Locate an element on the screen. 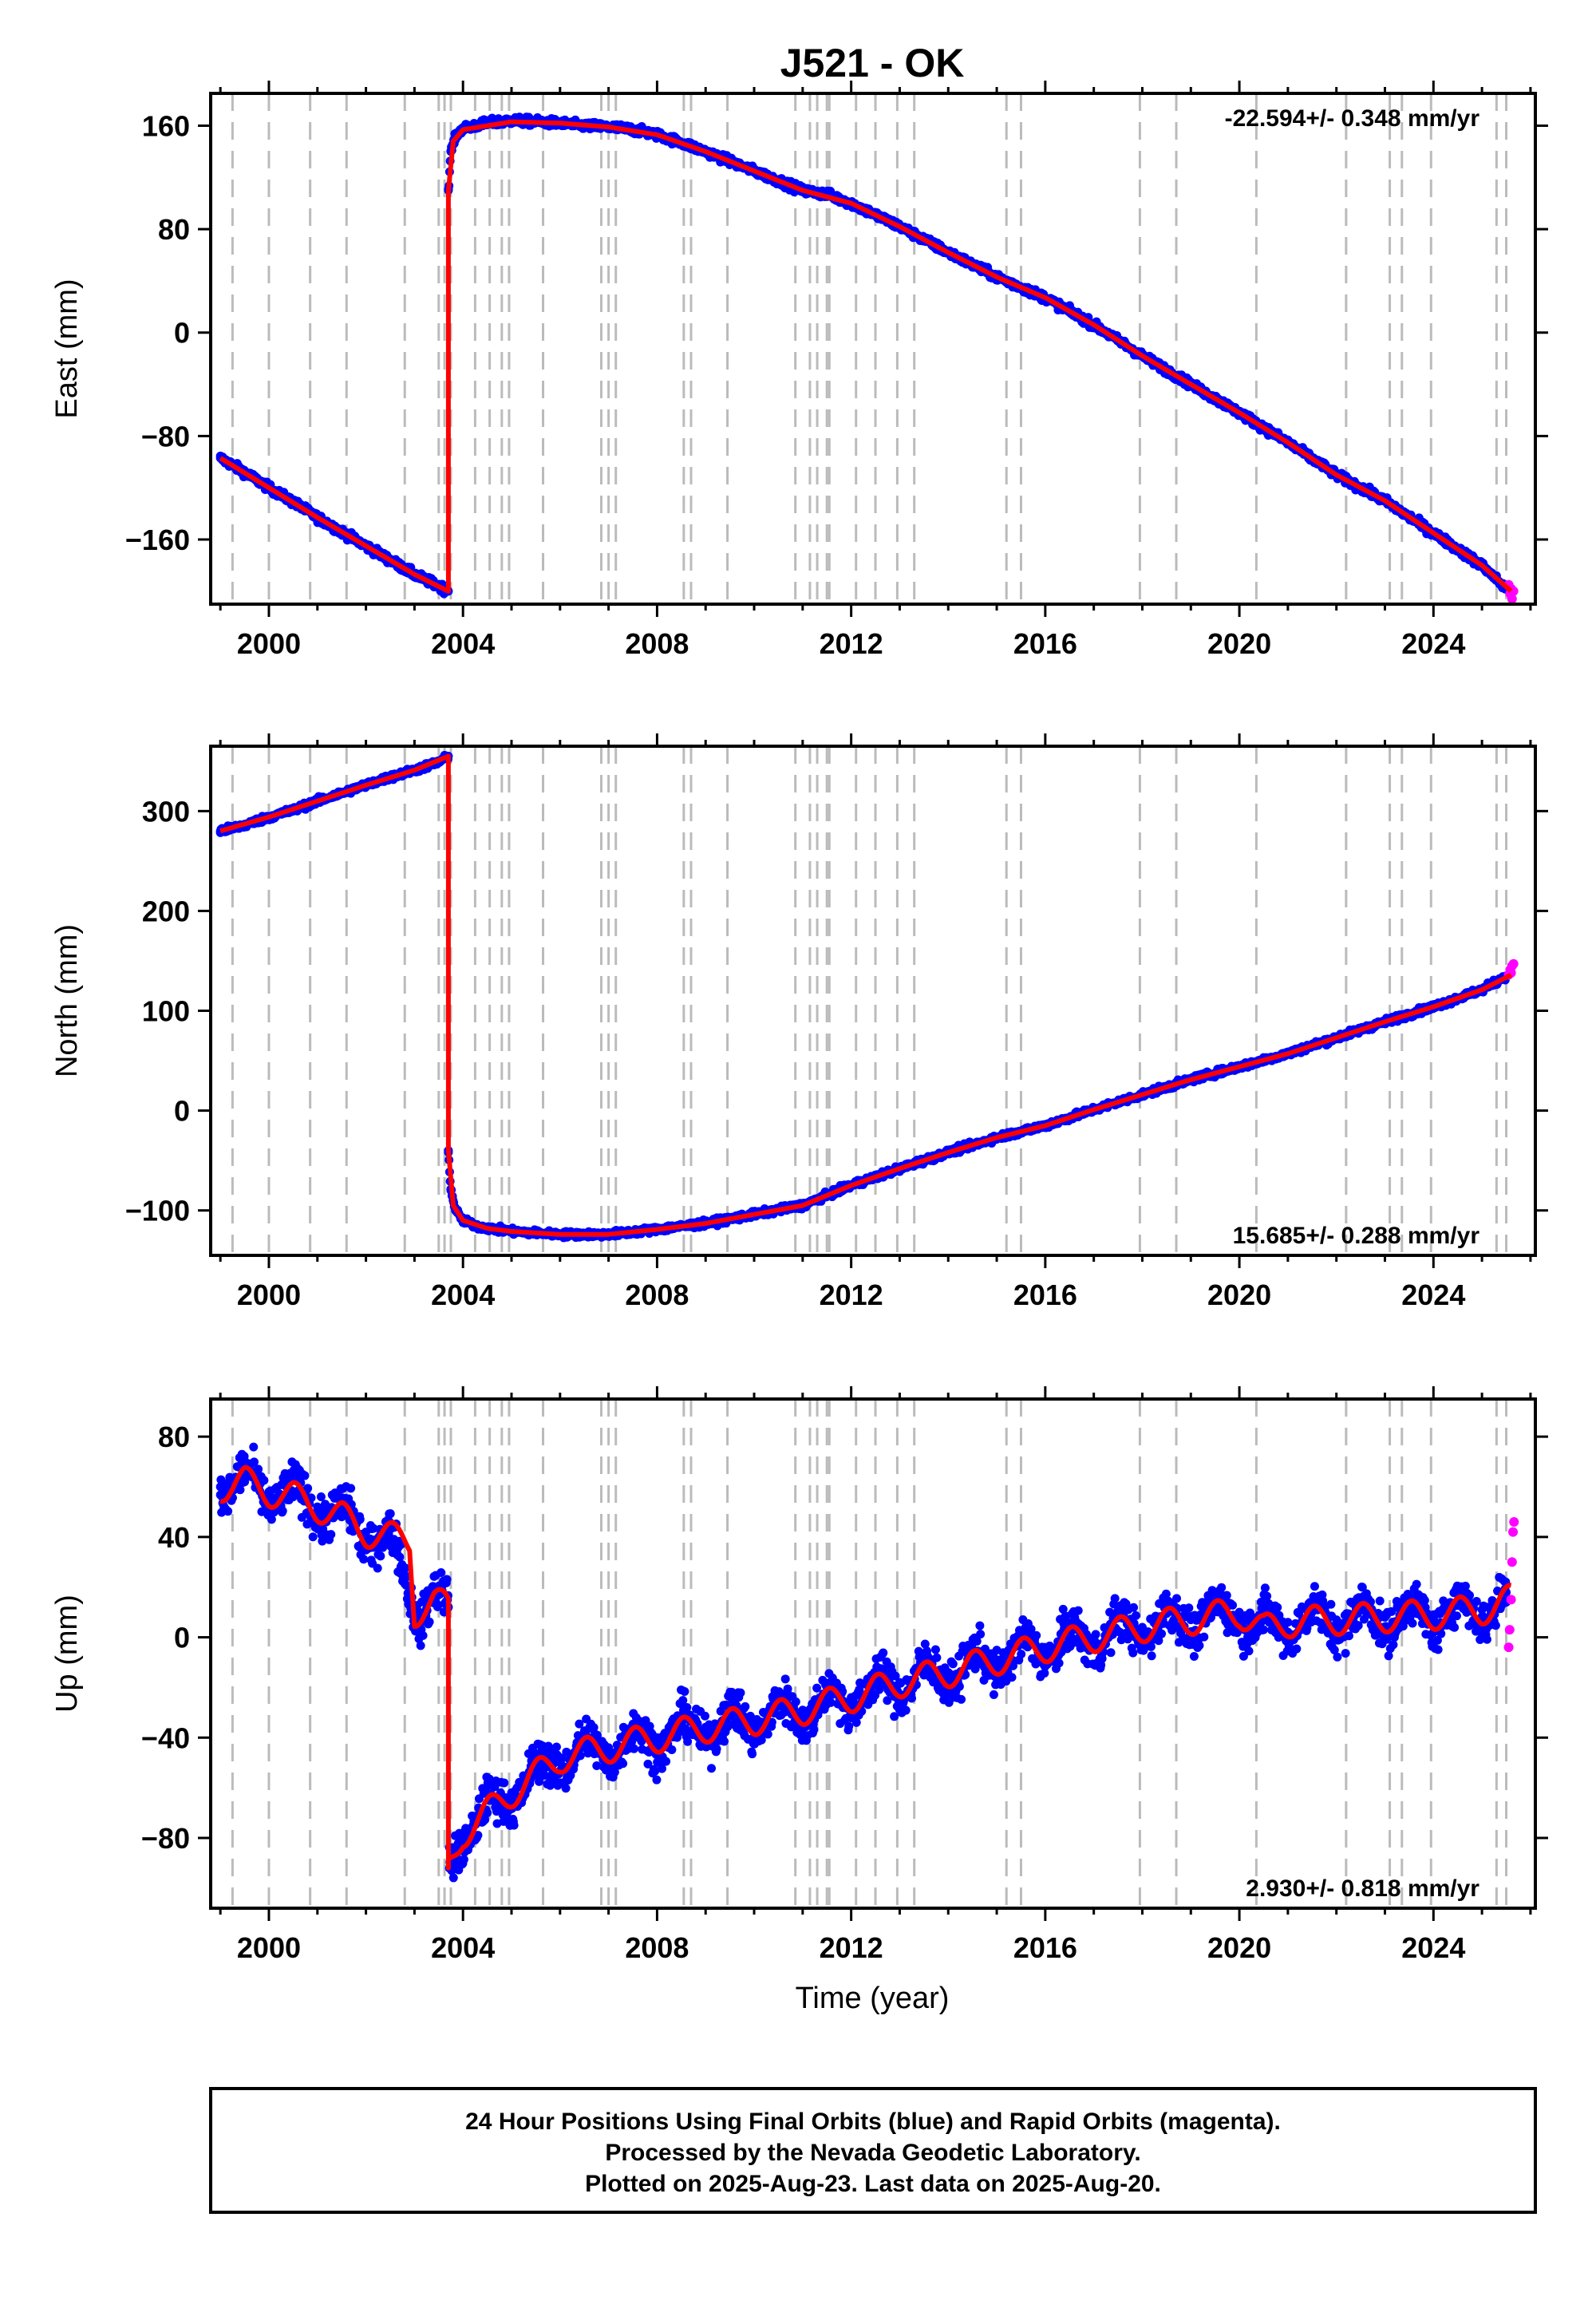 This screenshot has width=1596, height=2316. north-ytick-label: 0 is located at coordinates (182, 1111).